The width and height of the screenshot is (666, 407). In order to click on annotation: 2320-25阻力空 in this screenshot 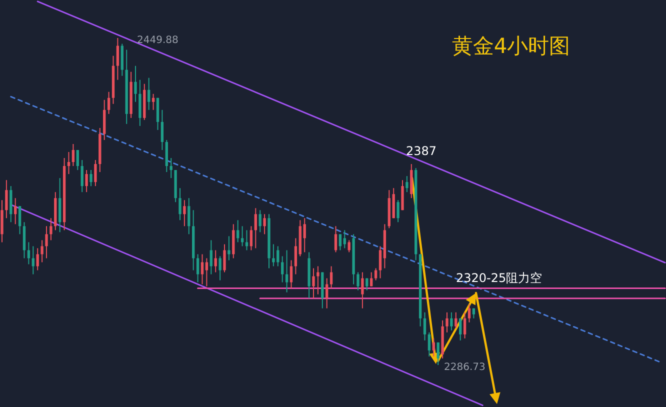, I will do `click(499, 278)`.